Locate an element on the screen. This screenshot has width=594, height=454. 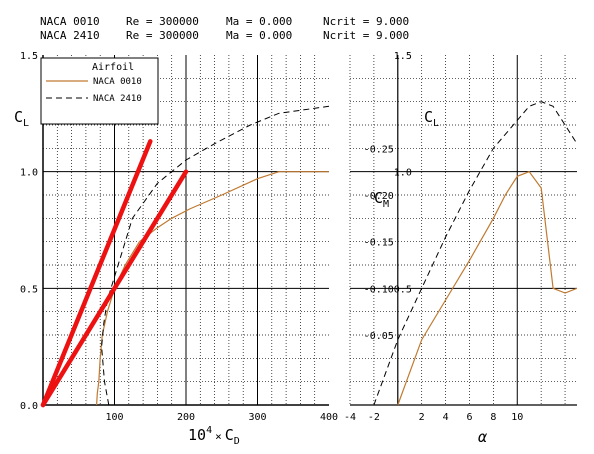
alpha-cm-ticks: -0.25 -0.20 -0.15 -0.10 -0.05 is located at coordinates (379, 243).